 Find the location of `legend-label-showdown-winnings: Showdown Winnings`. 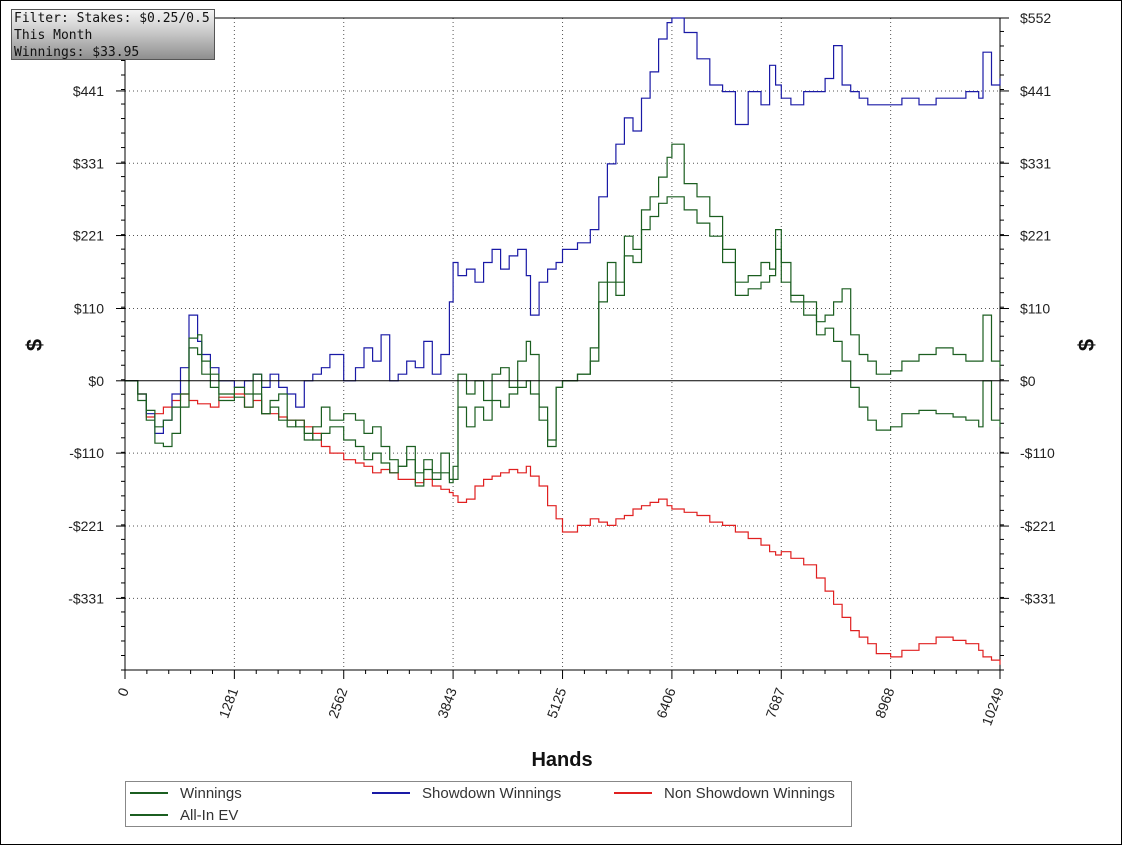

legend-label-showdown-winnings: Showdown Winnings is located at coordinates (492, 793).